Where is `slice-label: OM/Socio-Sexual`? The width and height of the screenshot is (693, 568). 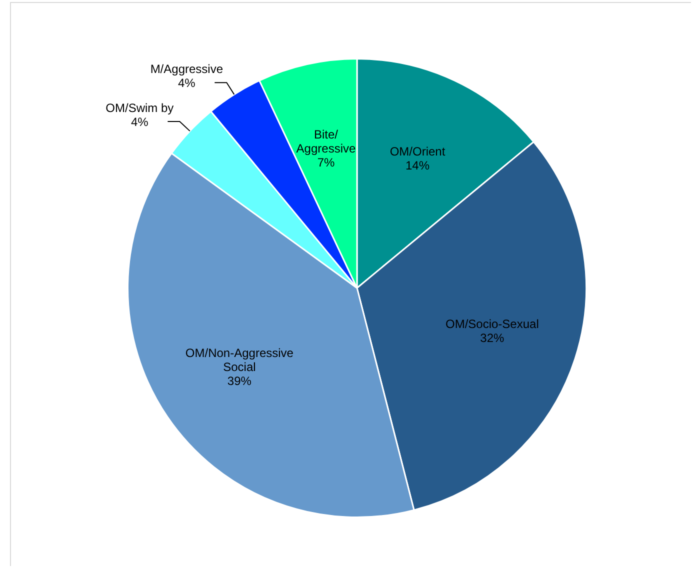
slice-label: OM/Socio-Sexual is located at coordinates (492, 324).